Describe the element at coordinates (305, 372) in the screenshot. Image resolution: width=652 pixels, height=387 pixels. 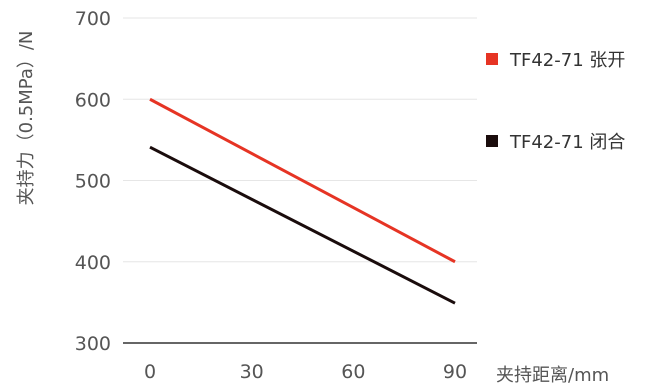
I see `x-axis-ticks: 0 30 60 90` at that location.